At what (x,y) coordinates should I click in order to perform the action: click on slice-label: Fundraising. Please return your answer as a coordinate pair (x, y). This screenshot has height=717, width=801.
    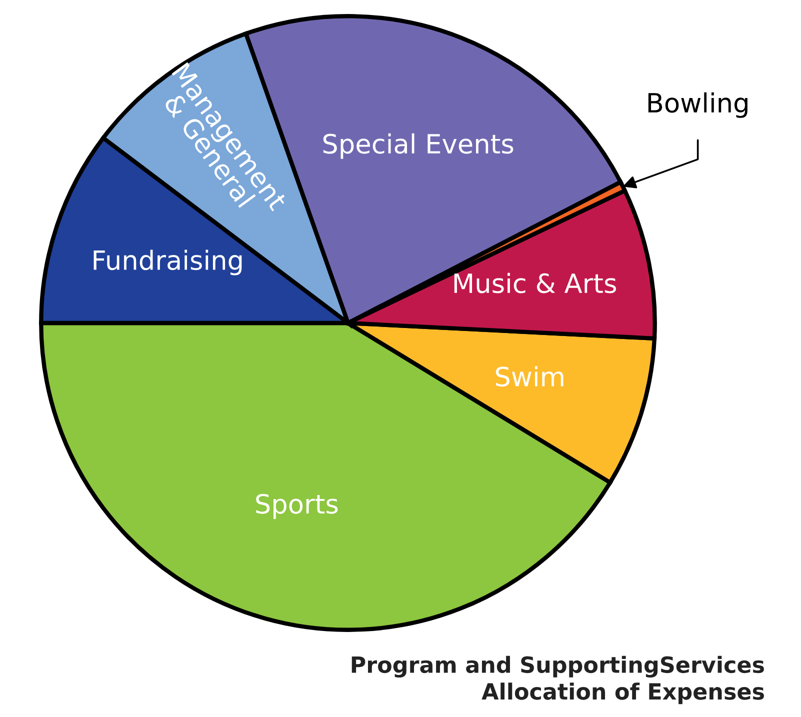
    Looking at the image, I should click on (168, 263).